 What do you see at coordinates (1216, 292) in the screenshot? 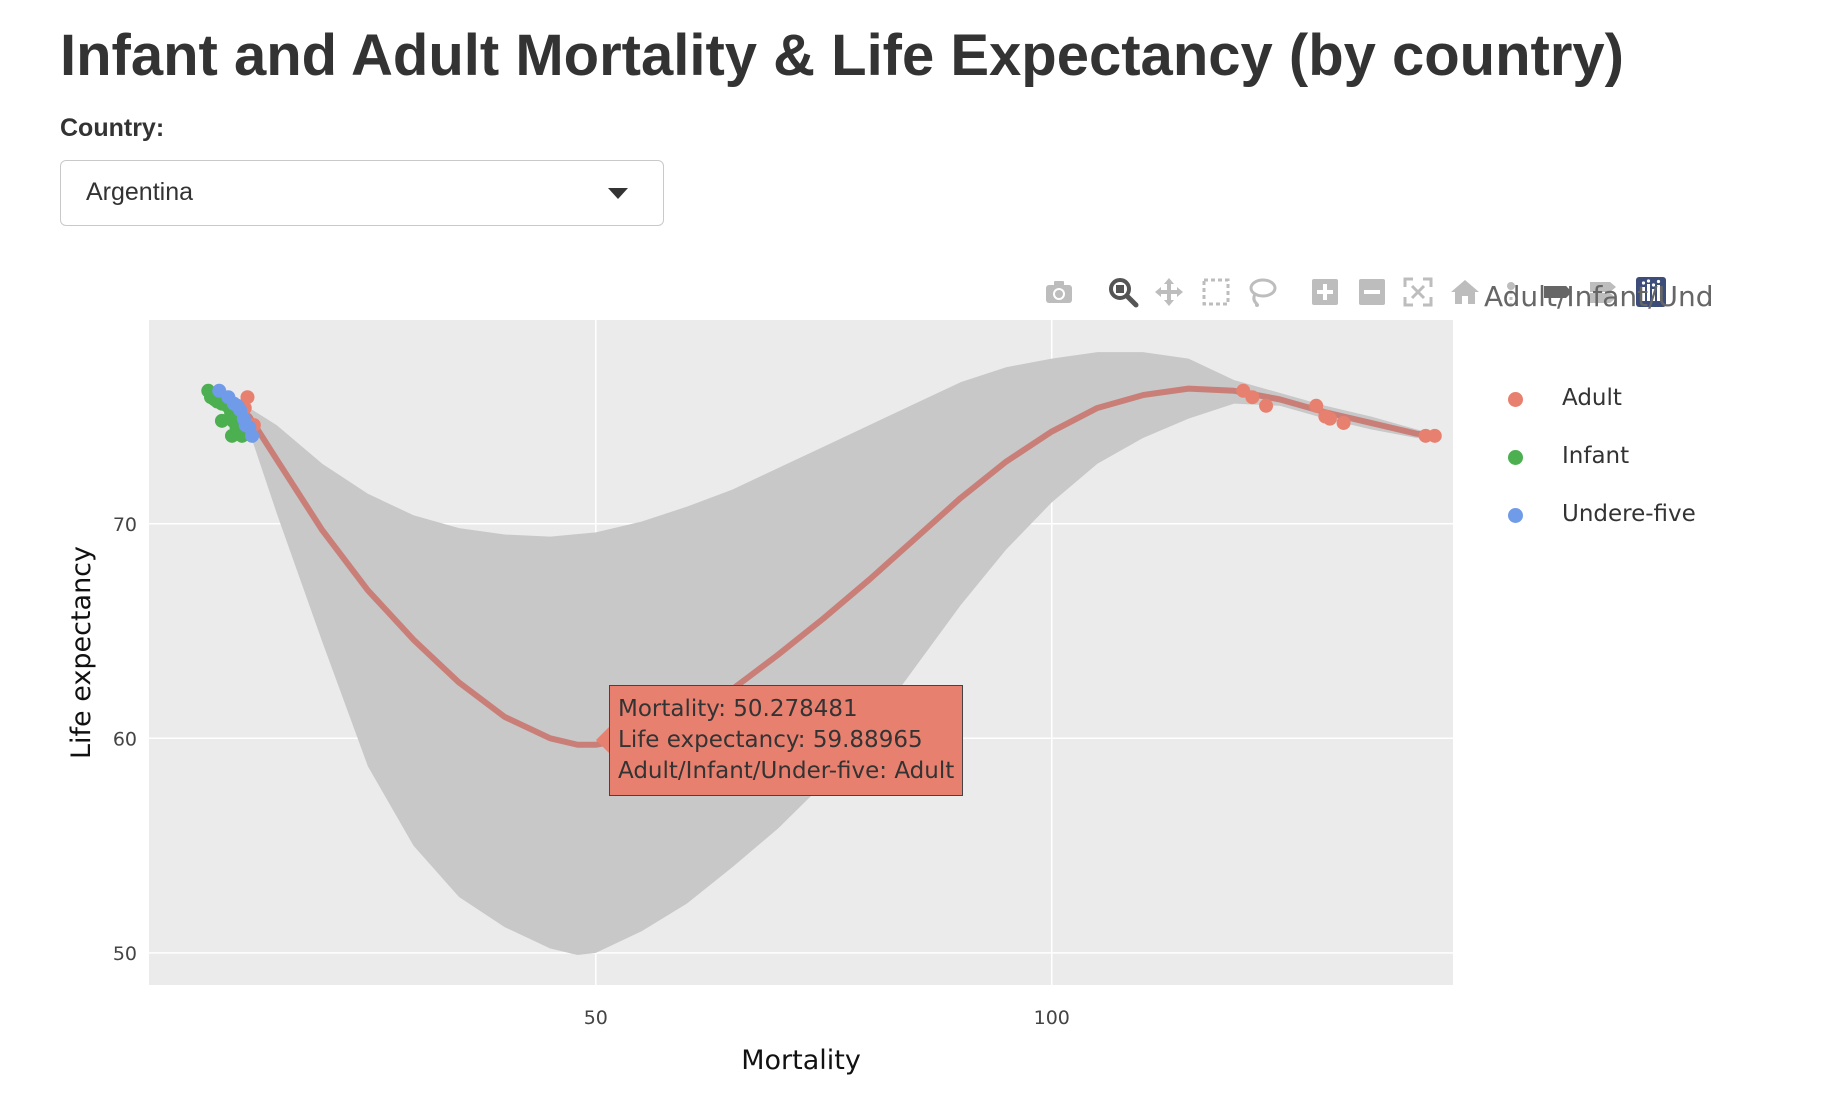
I see `box-select-icon` at bounding box center [1216, 292].